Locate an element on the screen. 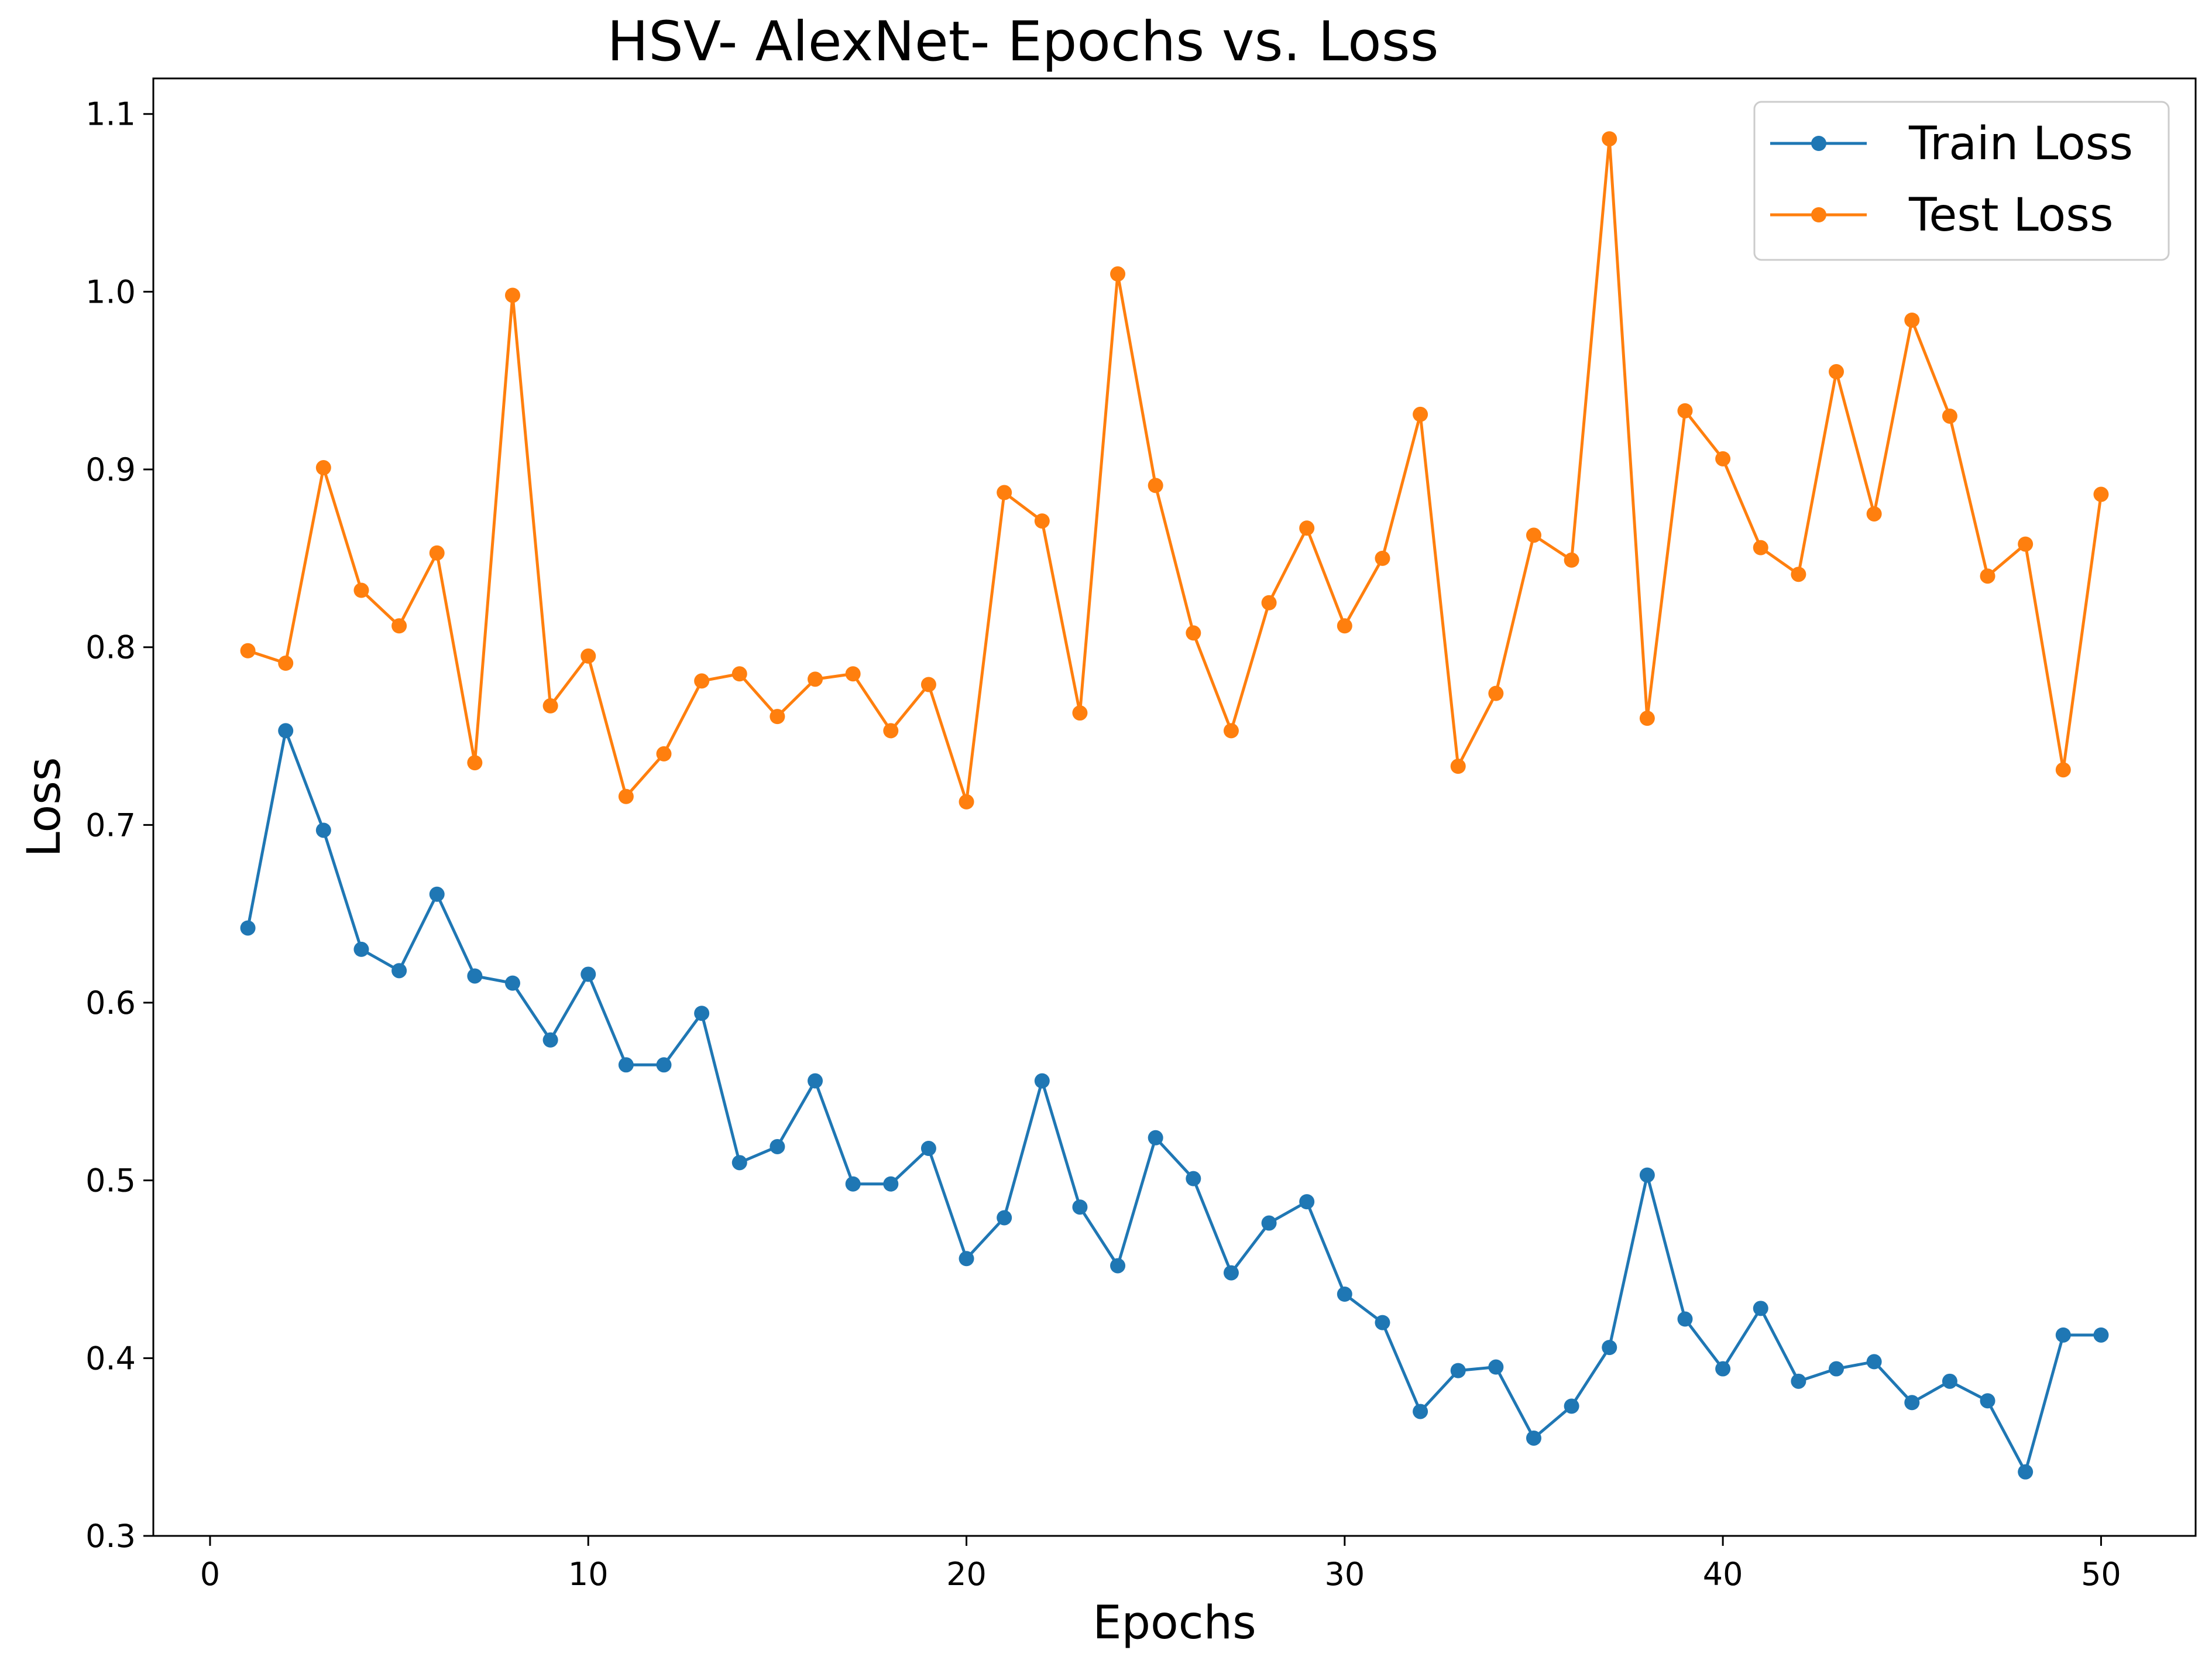 This screenshot has height=1667, width=2212. y-tick-label: 0.3 is located at coordinates (110, 1536).